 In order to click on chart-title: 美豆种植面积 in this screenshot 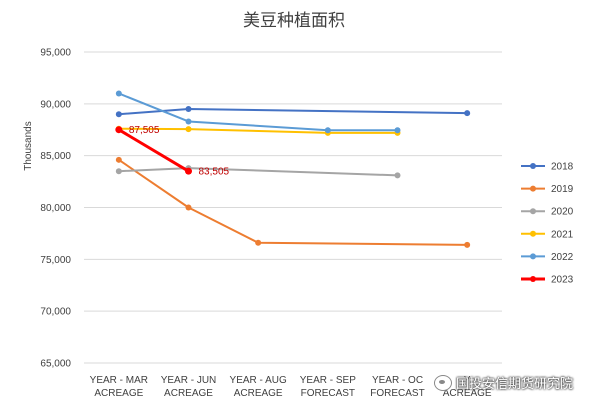, I will do `click(294, 20)`.